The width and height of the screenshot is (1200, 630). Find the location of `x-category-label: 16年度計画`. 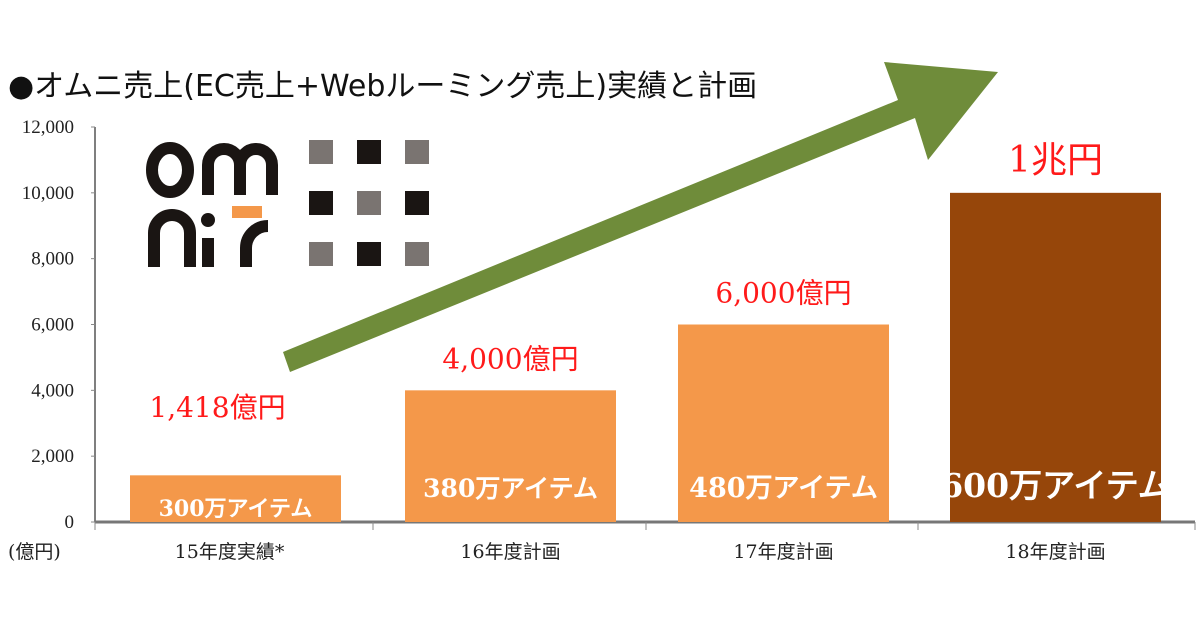

x-category-label: 16年度計画 is located at coordinates (510, 552).